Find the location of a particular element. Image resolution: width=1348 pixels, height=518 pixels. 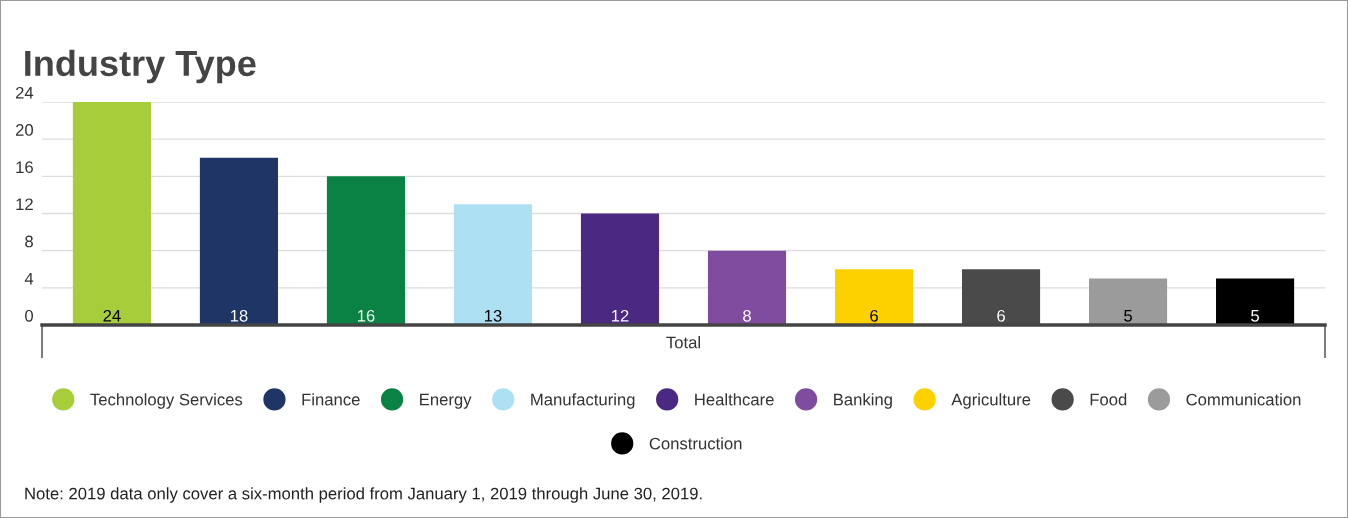

data-label: 12 is located at coordinates (620, 315).